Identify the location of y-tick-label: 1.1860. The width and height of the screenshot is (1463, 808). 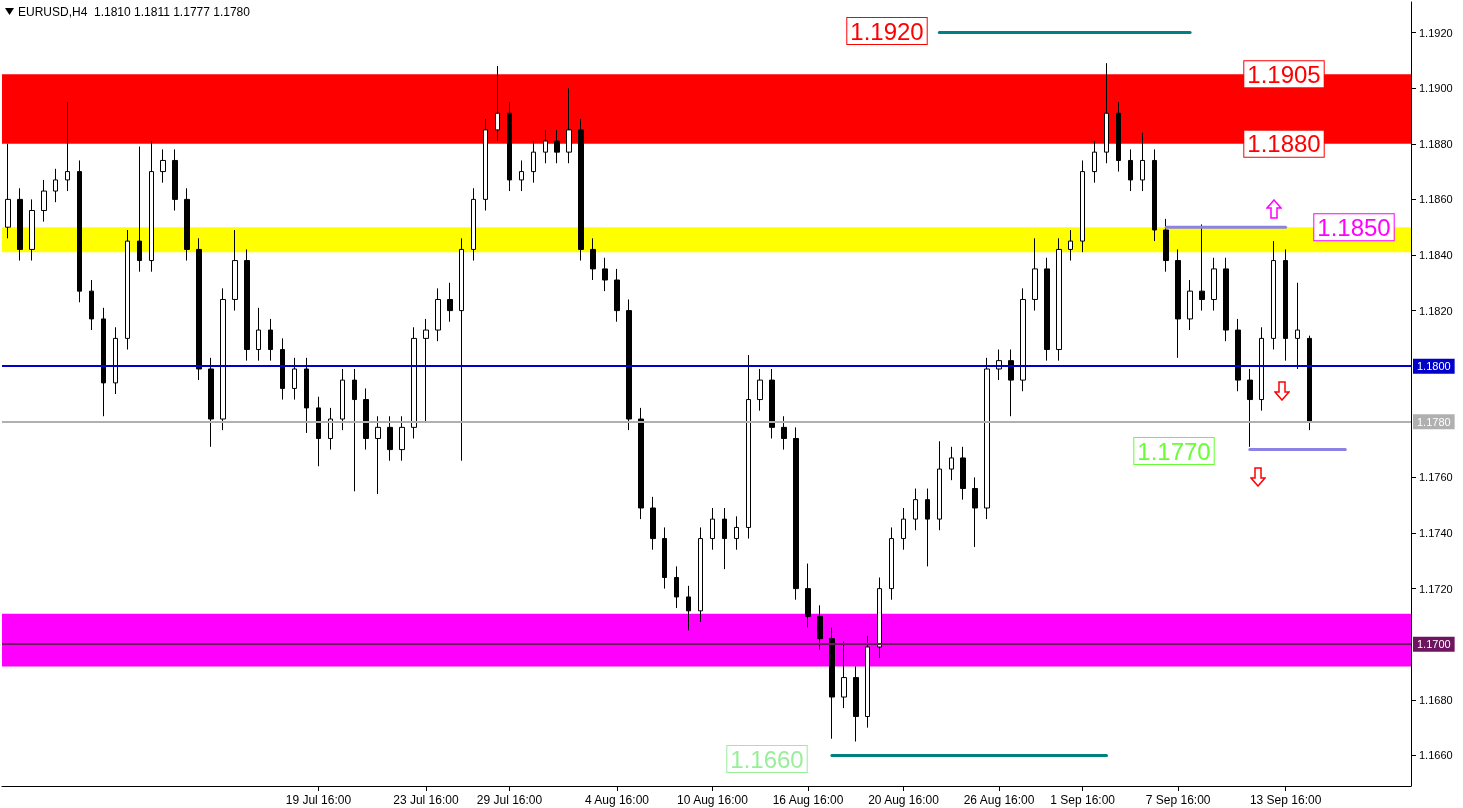
(1436, 199).